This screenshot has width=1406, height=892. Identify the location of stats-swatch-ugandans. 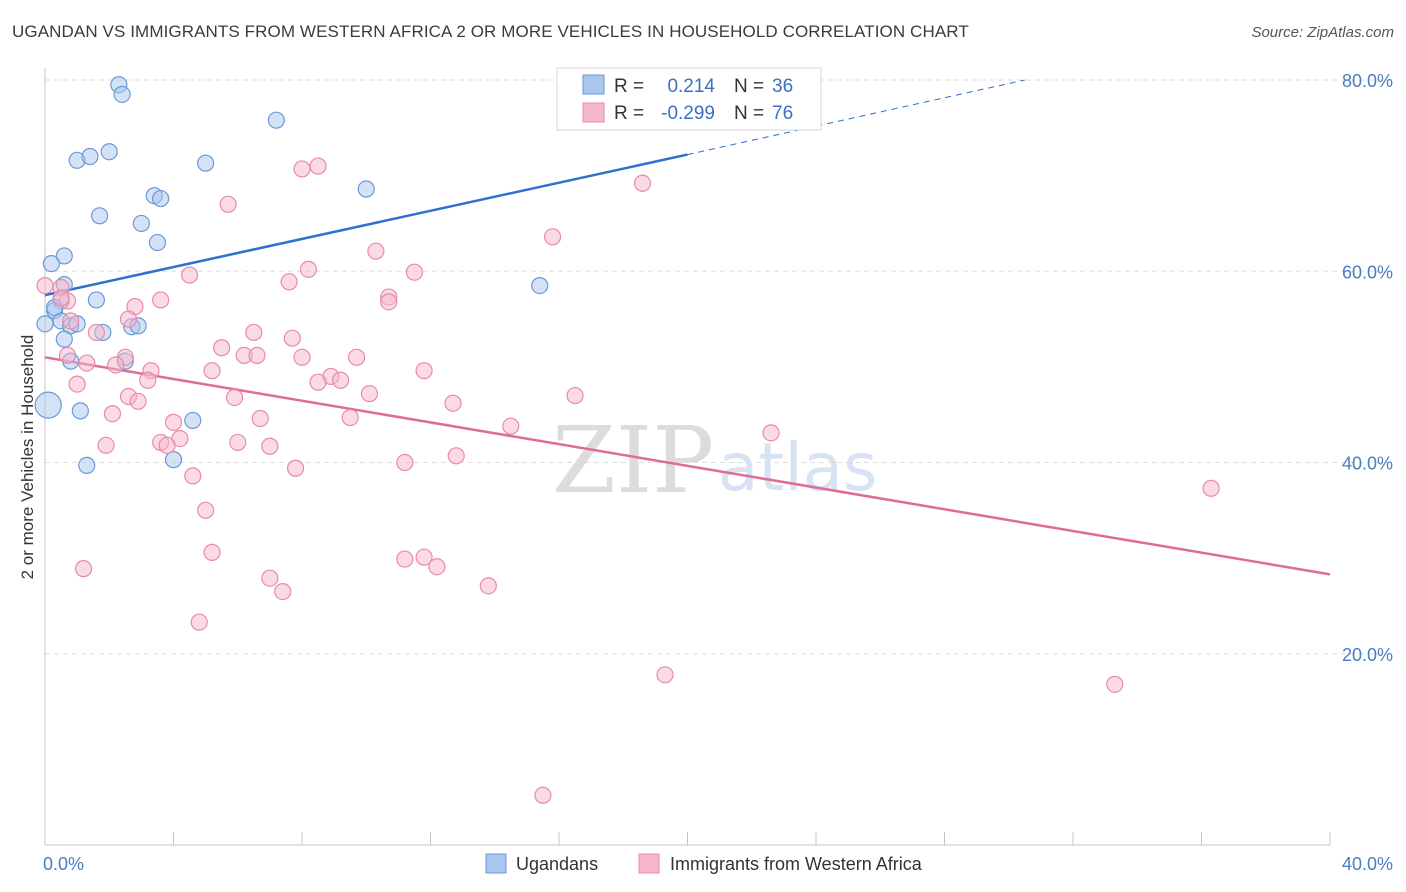
(593, 84).